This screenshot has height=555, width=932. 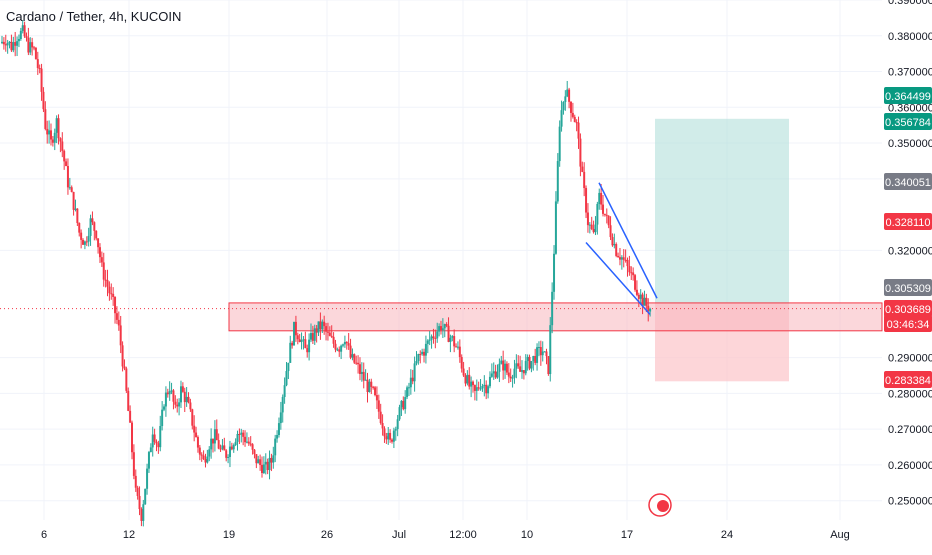 I want to click on time-axis: 6 12 19 26 Jul 12:00 10 17 24 Aug, so click(x=445, y=535).